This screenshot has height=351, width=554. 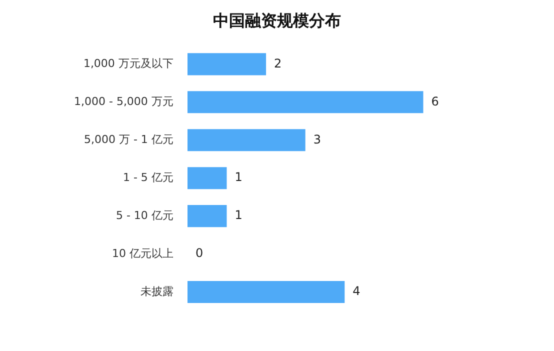 What do you see at coordinates (199, 253) in the screenshot?
I see `data-label: 0` at bounding box center [199, 253].